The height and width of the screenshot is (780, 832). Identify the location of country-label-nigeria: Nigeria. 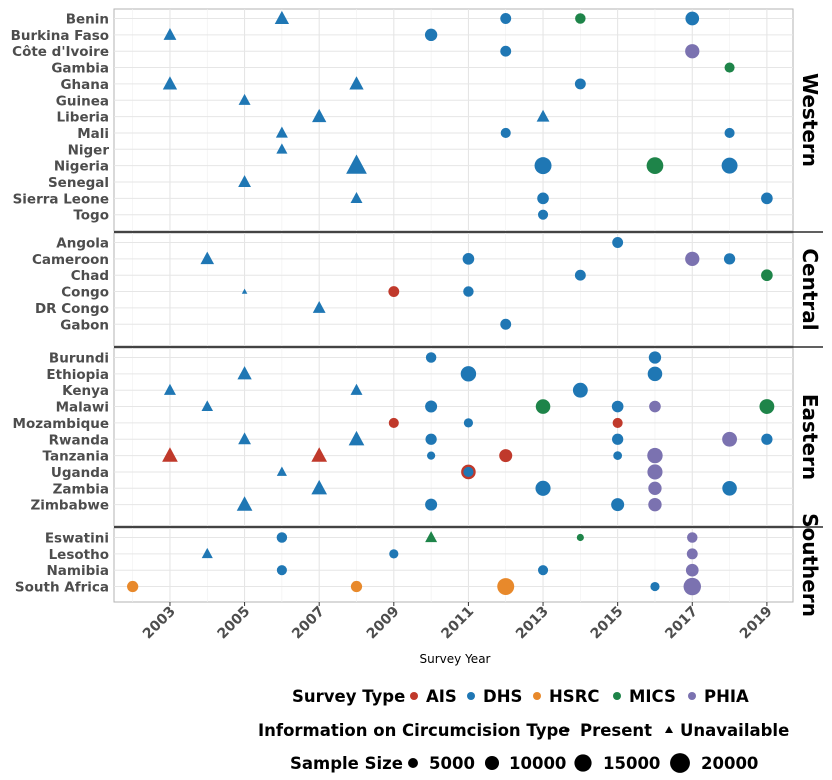
(81, 167).